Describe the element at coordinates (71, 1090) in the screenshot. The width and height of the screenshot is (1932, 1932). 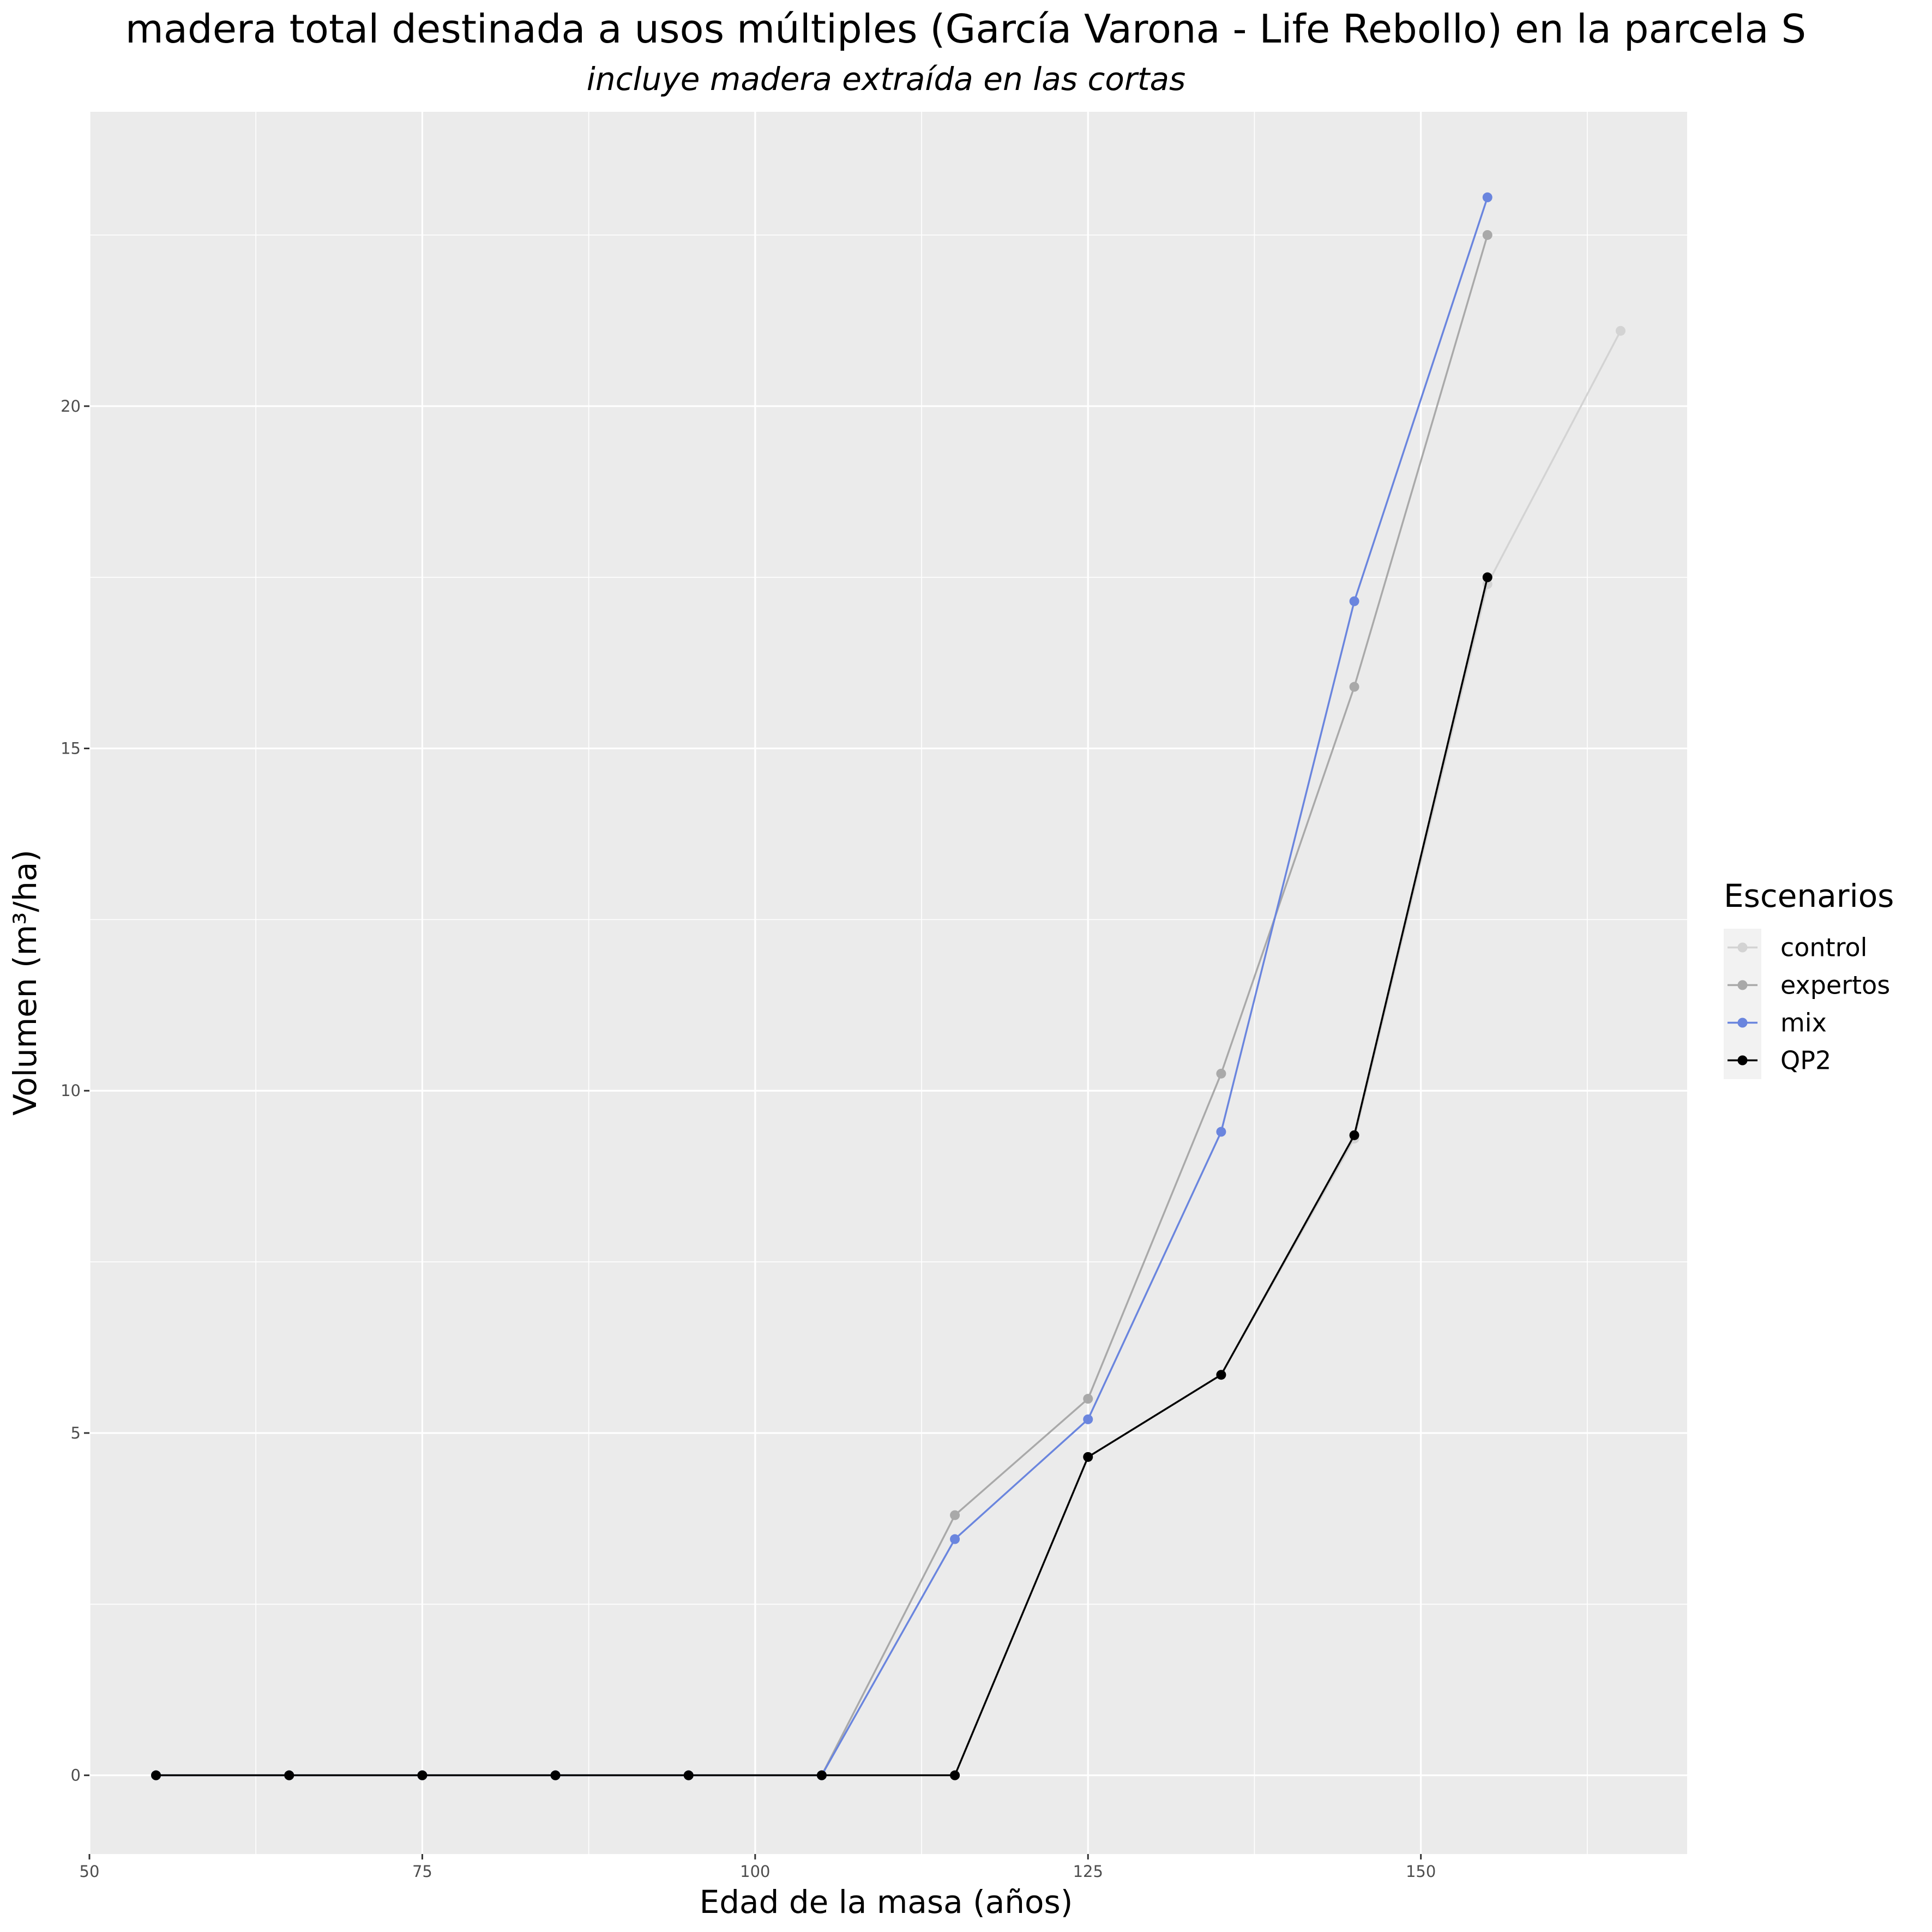
I see `y-tick-label: 10` at that location.